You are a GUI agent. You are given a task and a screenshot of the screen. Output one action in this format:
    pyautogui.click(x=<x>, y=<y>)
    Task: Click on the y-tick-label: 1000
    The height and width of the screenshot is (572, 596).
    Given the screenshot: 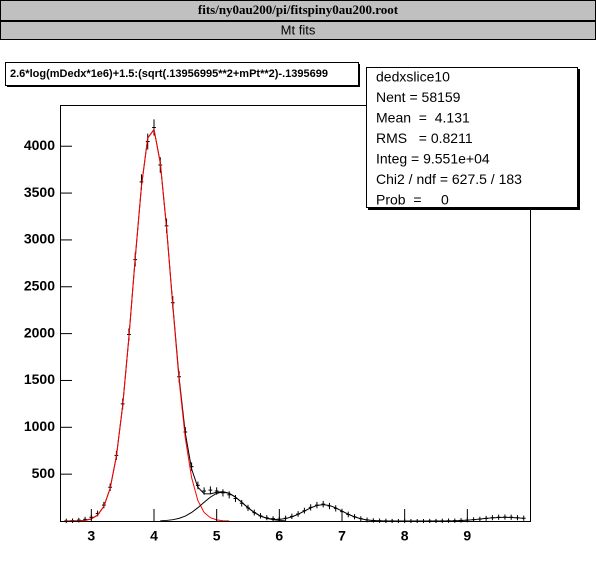 What is the action you would take?
    pyautogui.click(x=39, y=426)
    